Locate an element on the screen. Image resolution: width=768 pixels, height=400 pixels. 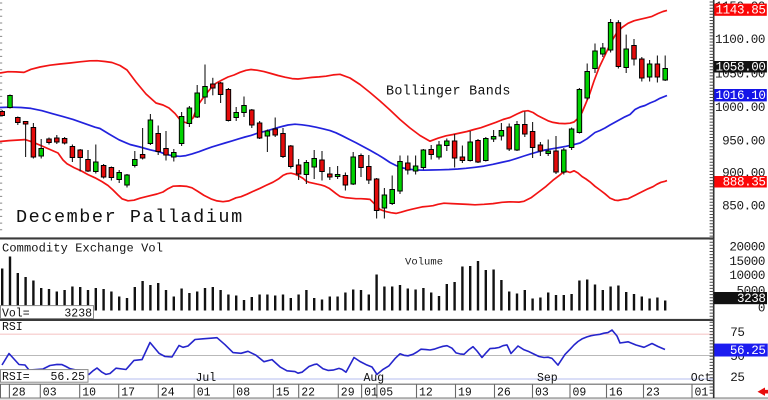
svg-text: 20000 is located at coordinates (747, 248).